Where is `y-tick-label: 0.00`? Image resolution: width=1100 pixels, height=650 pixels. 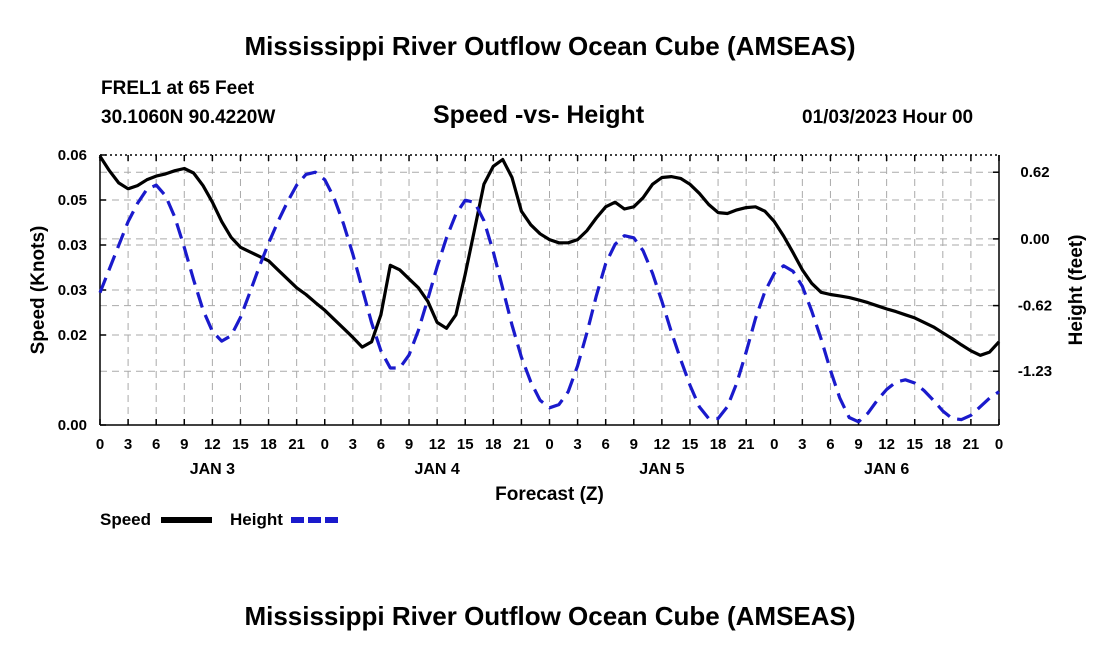
y-tick-label: 0.00 is located at coordinates (72, 425).